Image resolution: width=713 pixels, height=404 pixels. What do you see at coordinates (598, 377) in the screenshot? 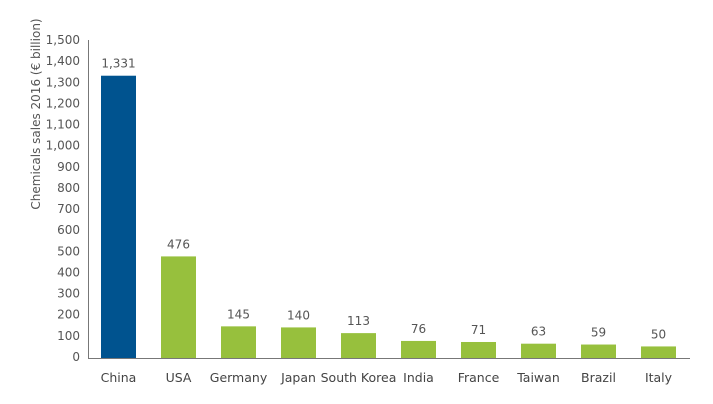
I see `x-tick-label: Brazil` at bounding box center [598, 377].